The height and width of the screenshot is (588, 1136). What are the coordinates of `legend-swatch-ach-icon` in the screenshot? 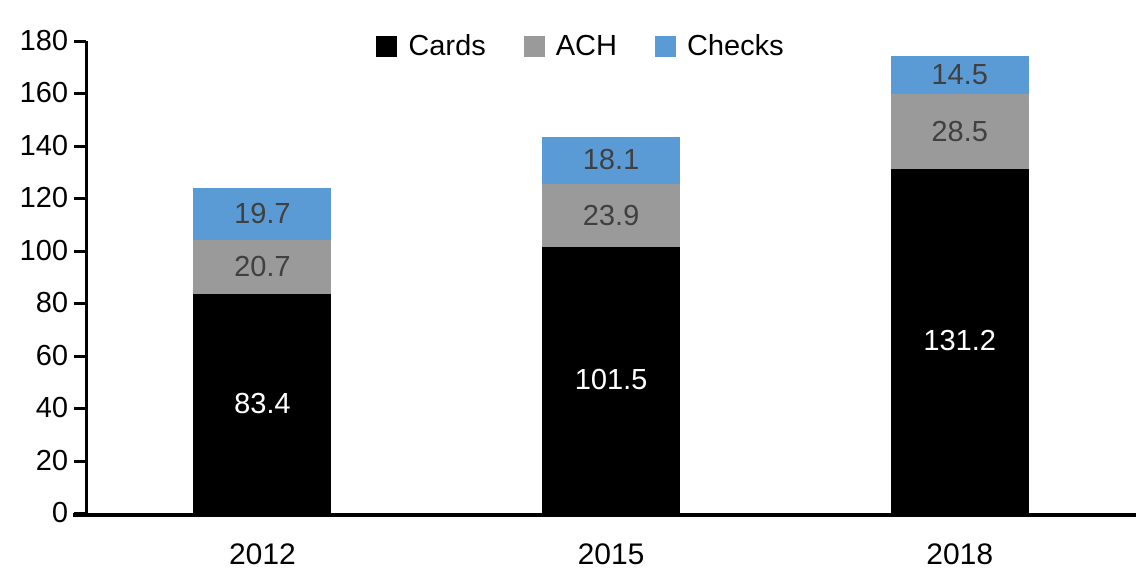 It's located at (534, 46).